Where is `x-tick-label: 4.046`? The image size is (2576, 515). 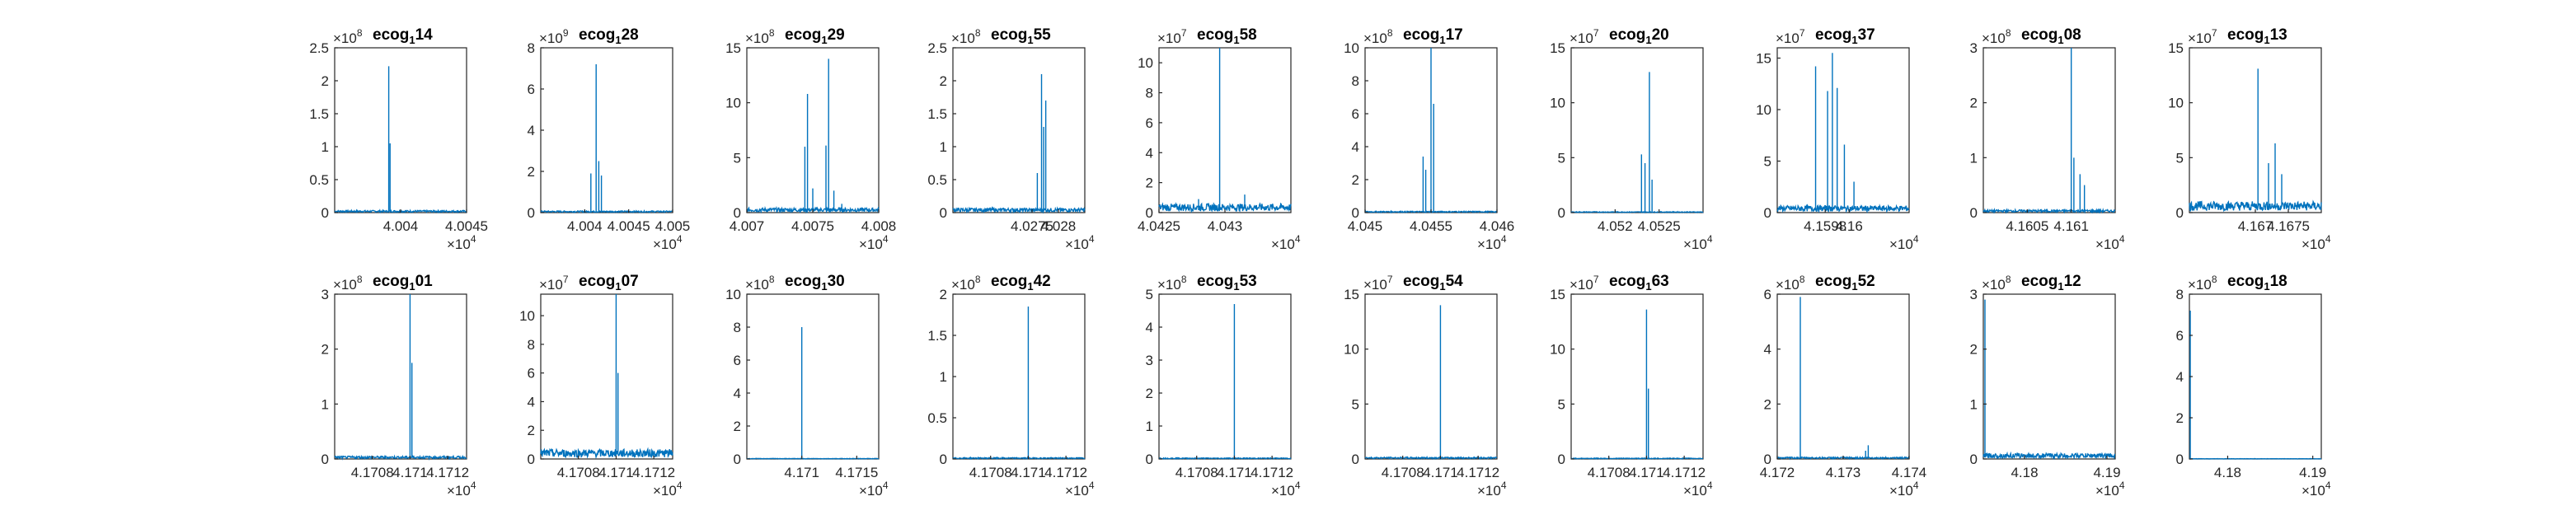
x-tick-label: 4.046 is located at coordinates (1497, 226).